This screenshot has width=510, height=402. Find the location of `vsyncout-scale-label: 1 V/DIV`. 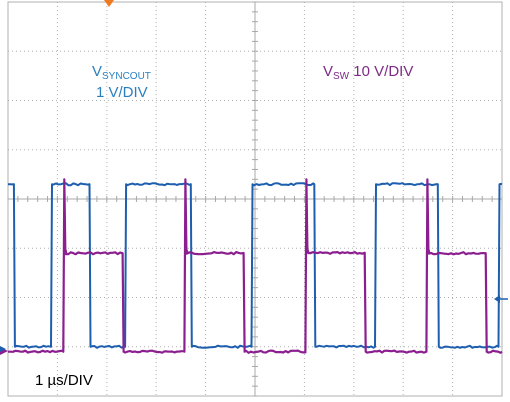

vsyncout-scale-label: 1 V/DIV is located at coordinates (122, 92).